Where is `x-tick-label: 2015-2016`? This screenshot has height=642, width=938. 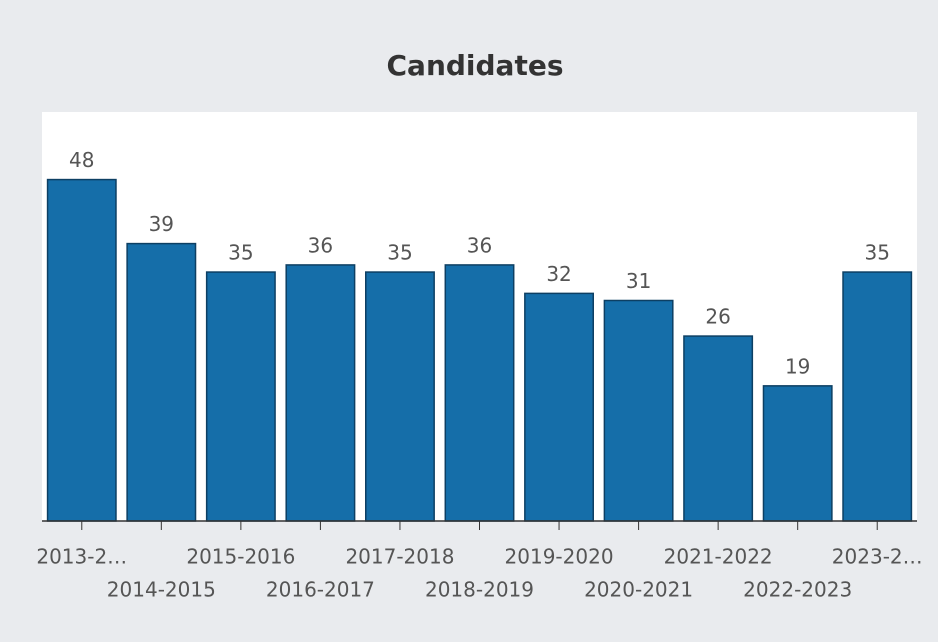 x-tick-label: 2015-2016 is located at coordinates (240, 557).